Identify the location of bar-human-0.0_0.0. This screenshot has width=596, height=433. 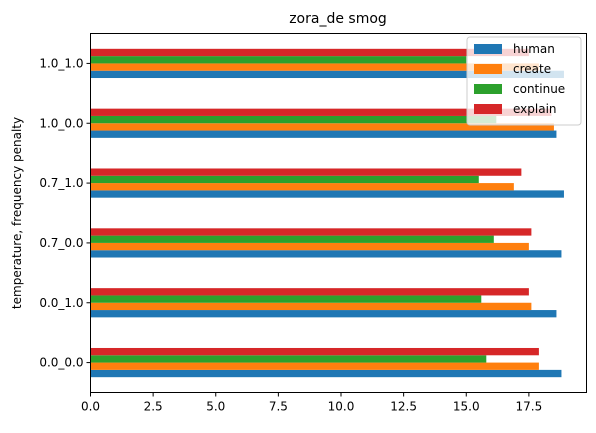
(326, 373).